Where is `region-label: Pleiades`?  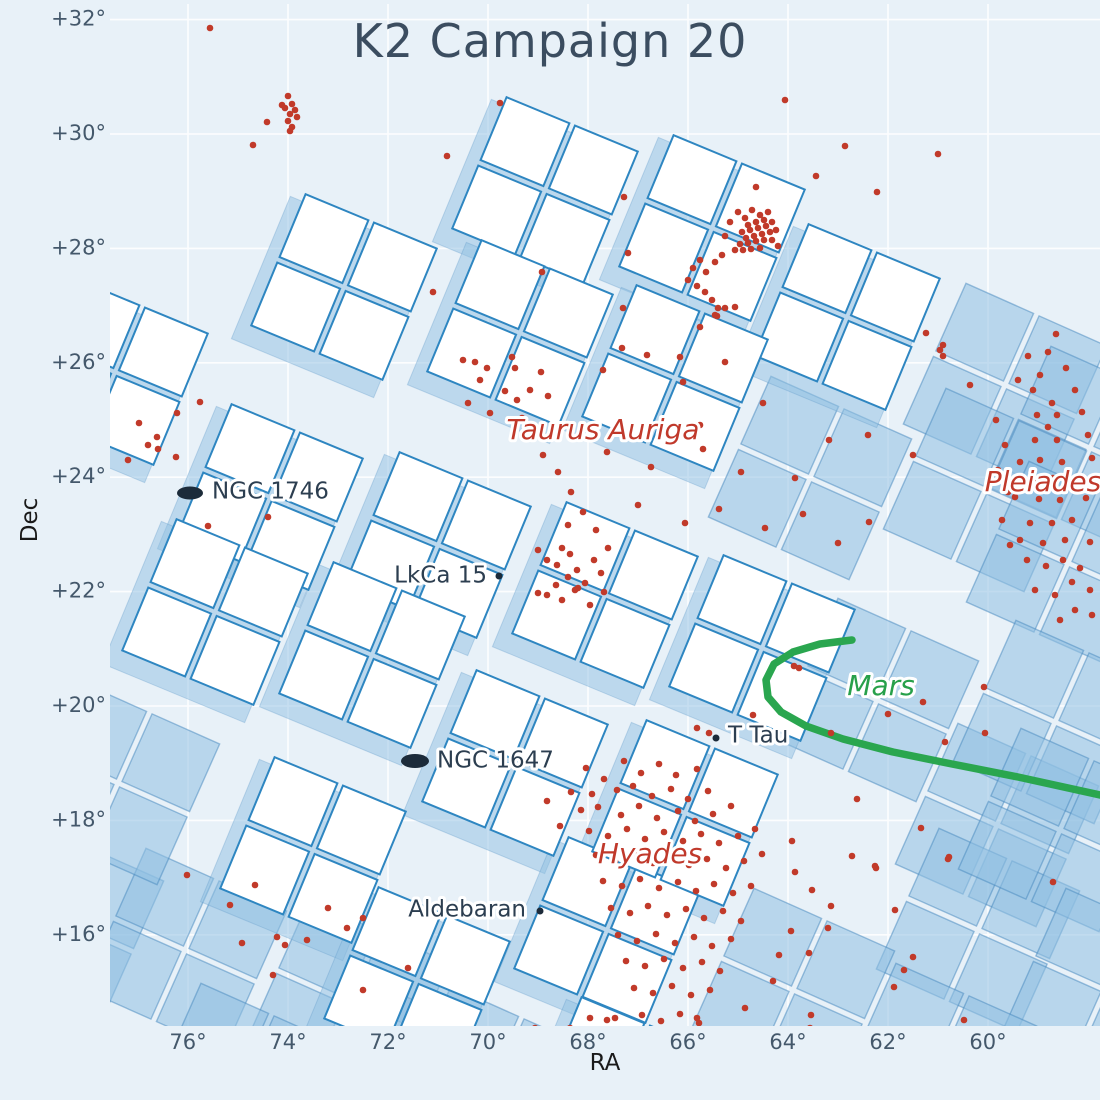
region-label: Pleiades is located at coordinates (1042, 481).